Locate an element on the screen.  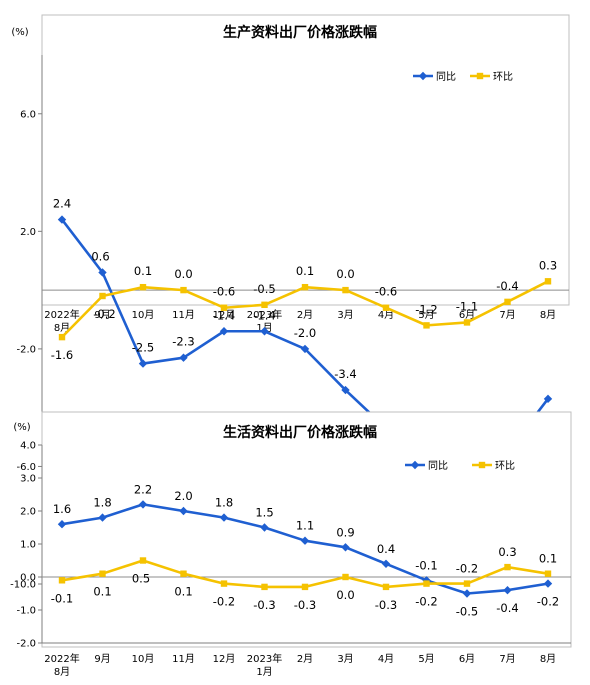
chart-2-series-1-data-label: -0.1 is located at coordinates (426, 565).